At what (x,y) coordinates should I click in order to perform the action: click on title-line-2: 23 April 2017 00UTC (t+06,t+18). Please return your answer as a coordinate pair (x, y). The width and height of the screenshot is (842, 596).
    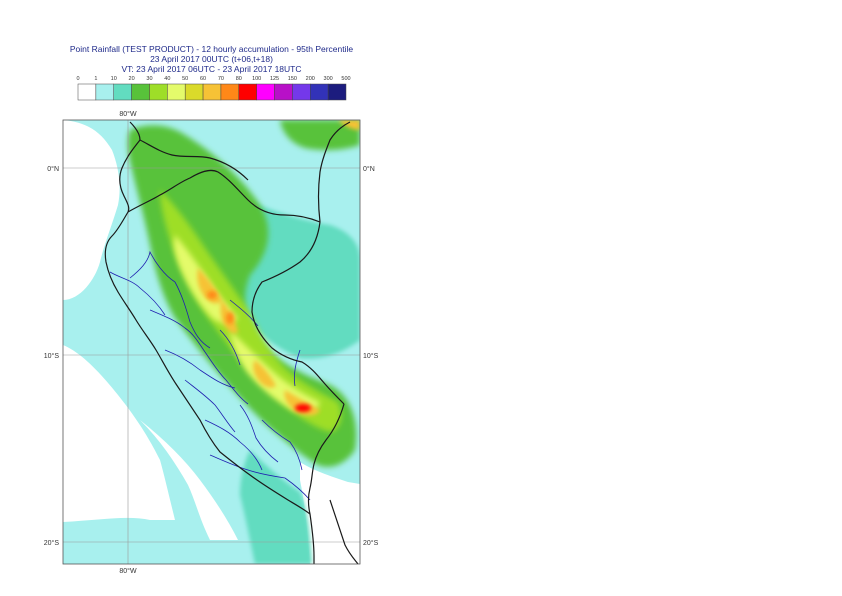
    Looking at the image, I should click on (211, 59).